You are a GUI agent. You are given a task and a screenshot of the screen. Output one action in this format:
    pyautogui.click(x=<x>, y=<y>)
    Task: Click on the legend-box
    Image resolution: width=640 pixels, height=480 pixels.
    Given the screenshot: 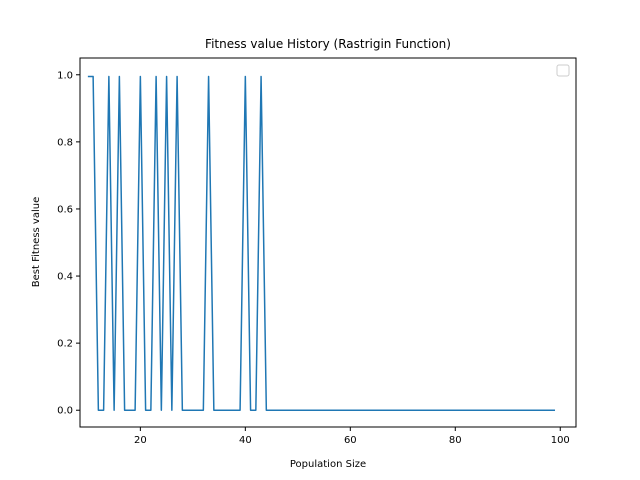 What is the action you would take?
    pyautogui.click(x=563, y=70)
    